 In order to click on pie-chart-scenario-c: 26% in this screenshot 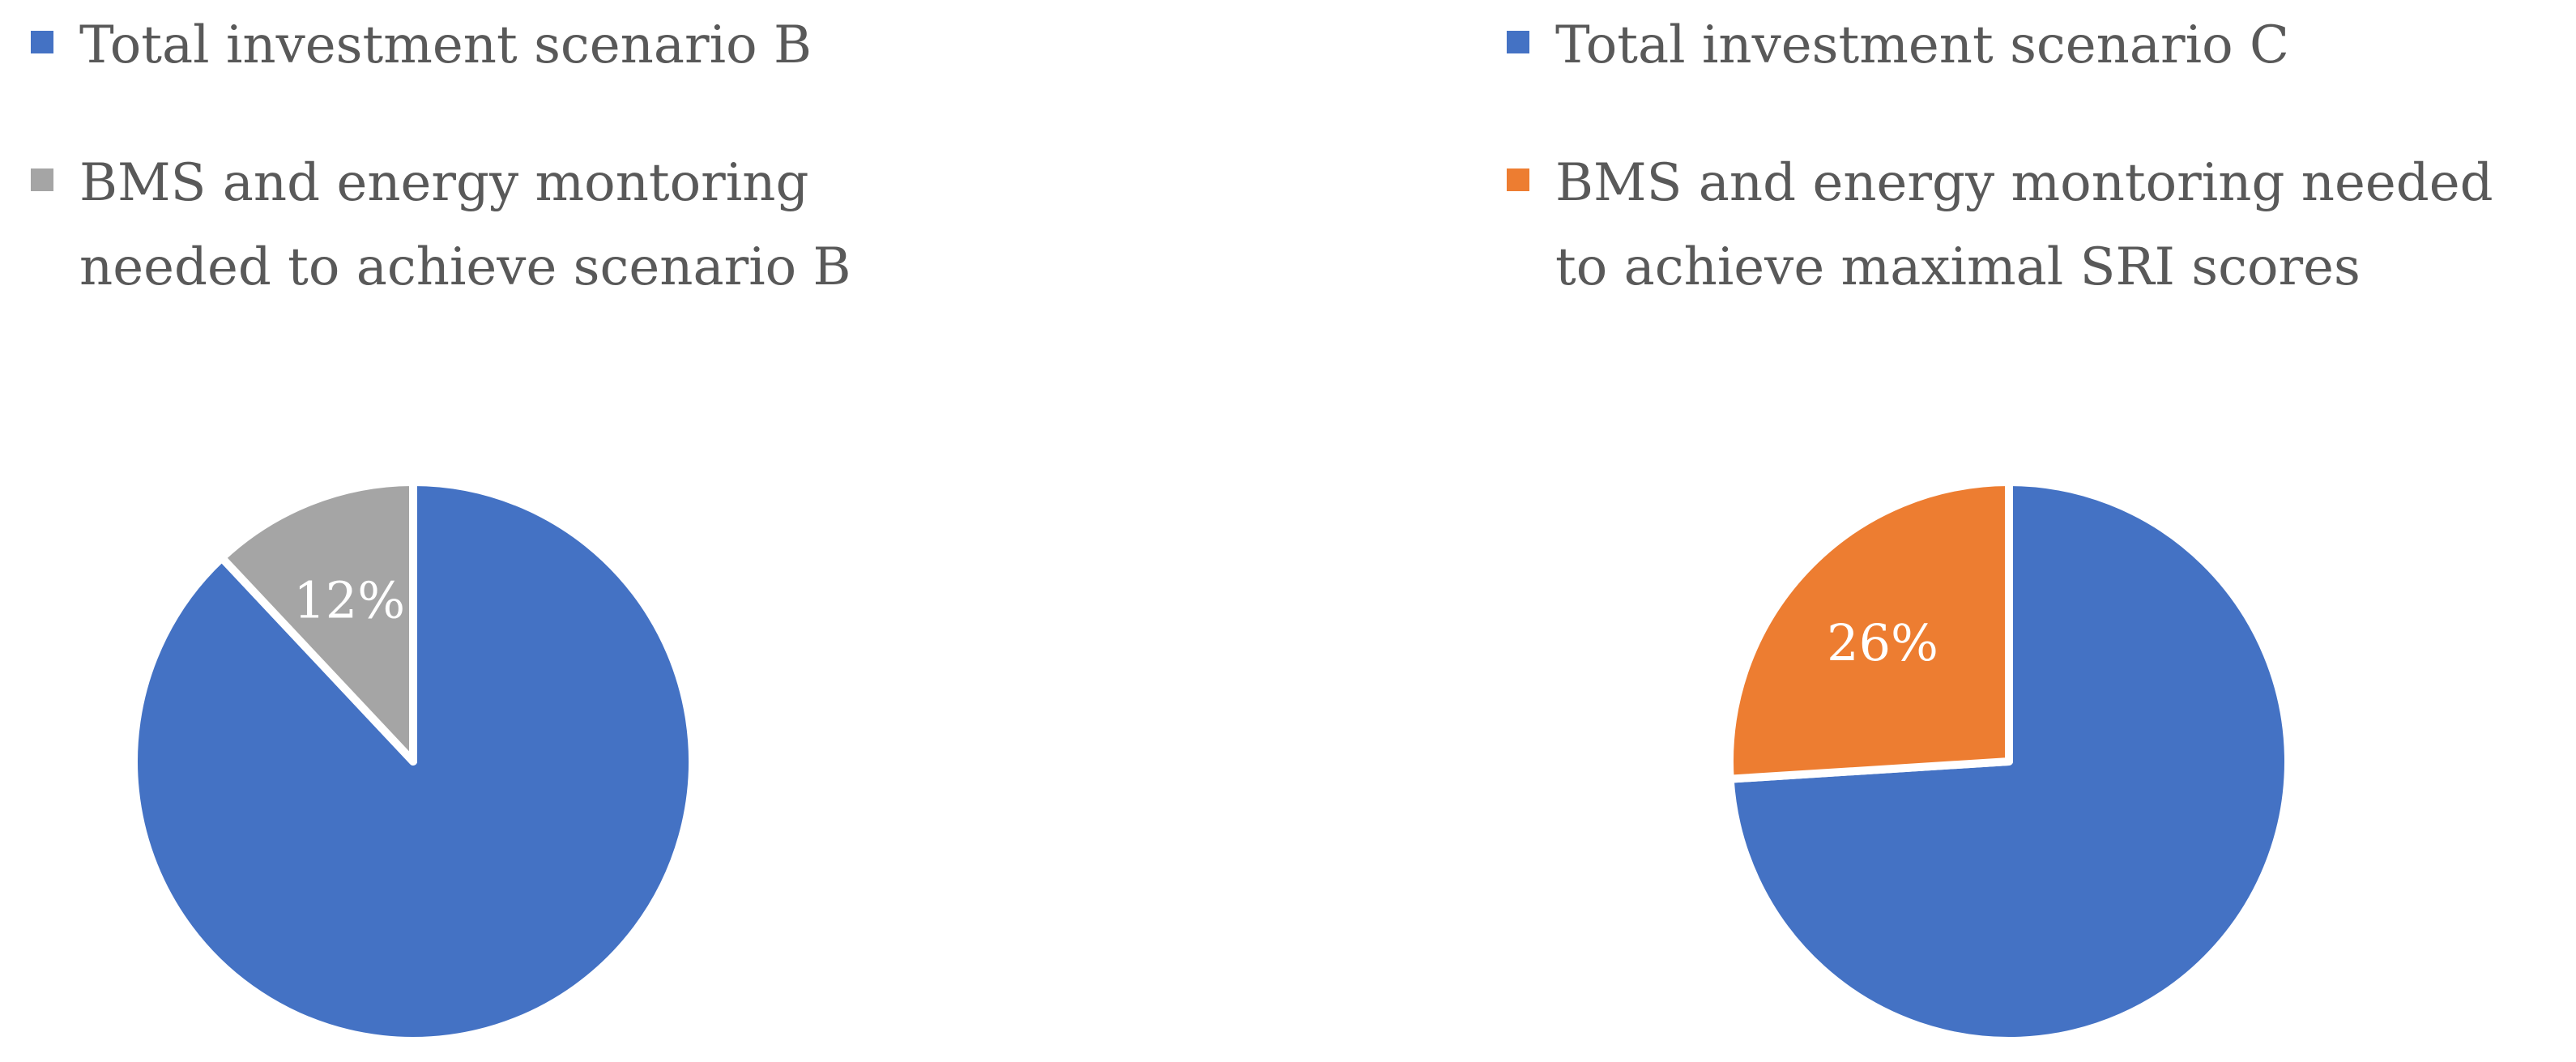, I will do `click(2009, 761)`.